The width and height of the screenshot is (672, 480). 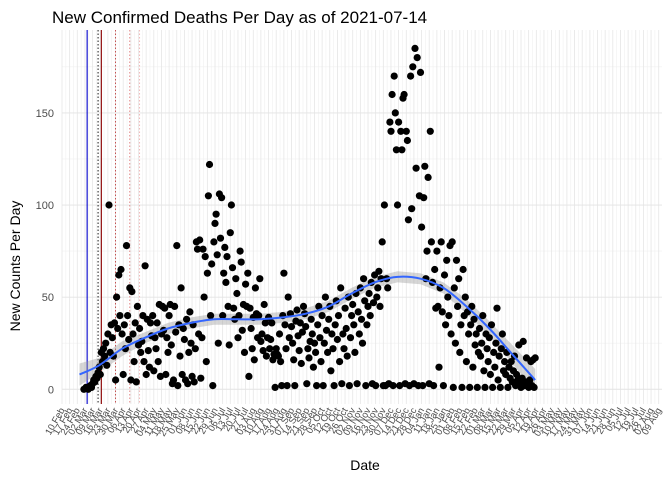 I want to click on y-tick-label: 50, so click(x=48, y=298).